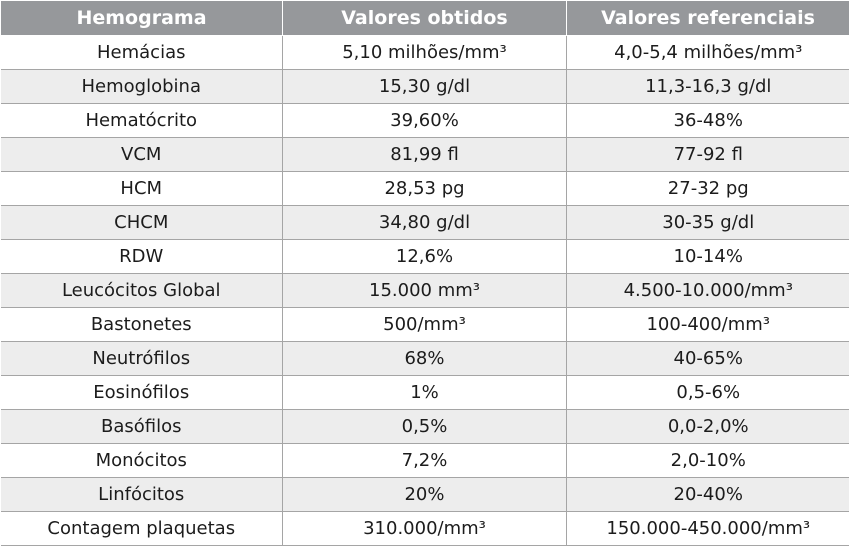  I want to click on reference-value-cell: 150.000-450.000/mm³, so click(707, 528).